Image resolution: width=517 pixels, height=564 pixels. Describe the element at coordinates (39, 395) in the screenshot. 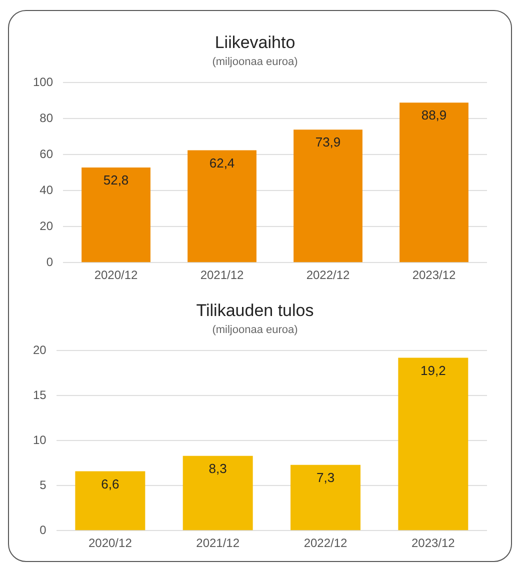

I see `y-tick-label: 15` at that location.